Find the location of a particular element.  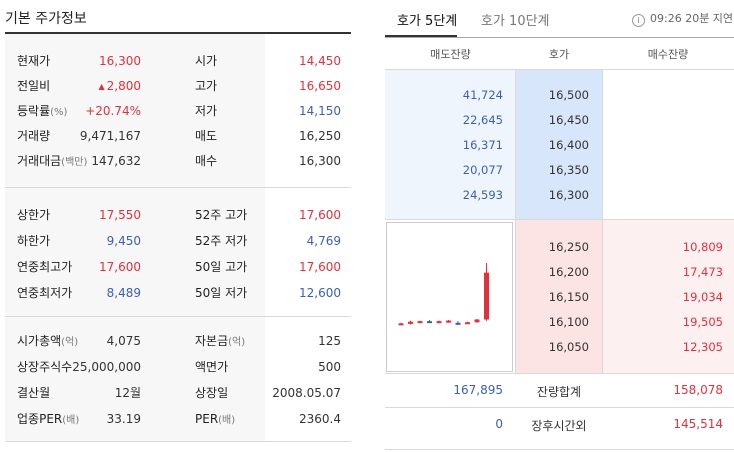

info-label-text: 전일비 is located at coordinates (34, 86).